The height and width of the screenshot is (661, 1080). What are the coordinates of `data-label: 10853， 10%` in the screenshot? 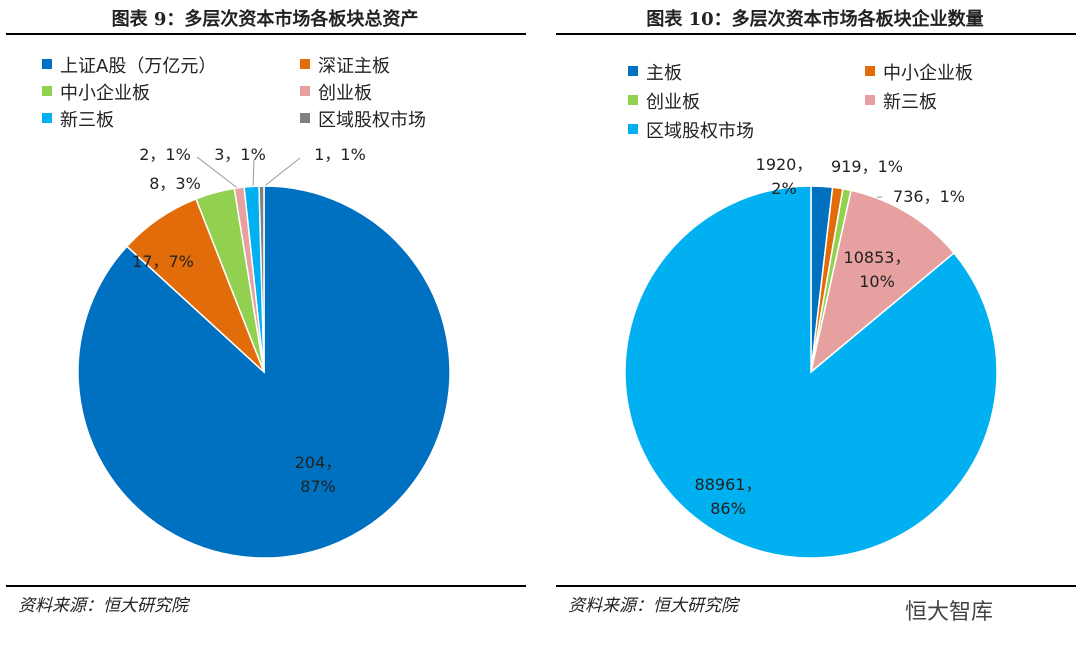 It's located at (877, 269).